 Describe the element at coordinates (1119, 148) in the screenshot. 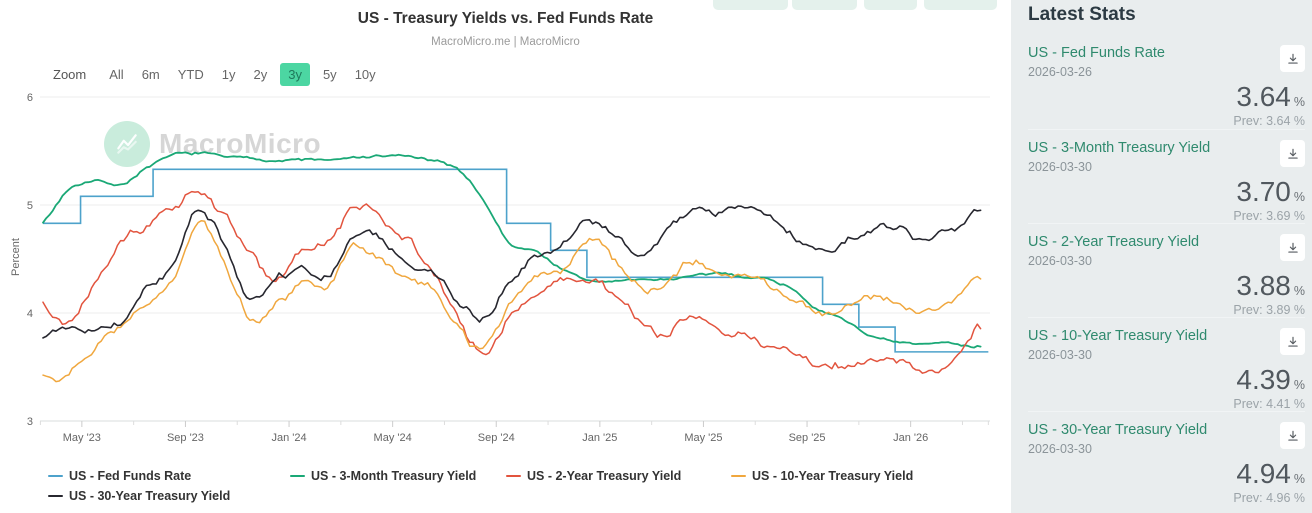

I see `stat-name: US - 3-Month Treasury Yield` at that location.